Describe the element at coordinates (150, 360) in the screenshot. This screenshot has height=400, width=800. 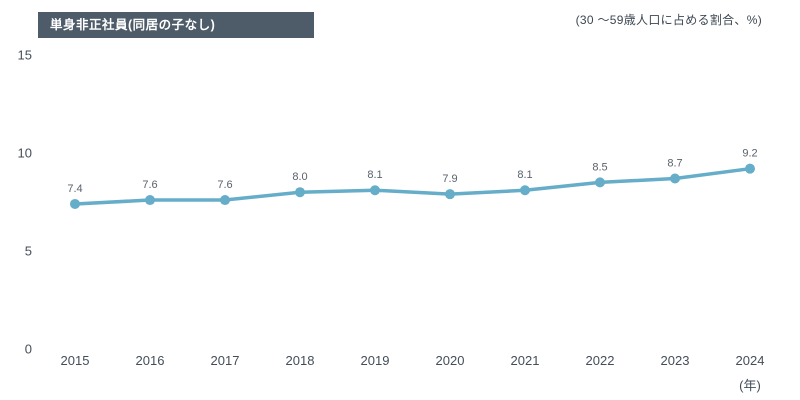
I see `x-tick-label: 2016` at that location.